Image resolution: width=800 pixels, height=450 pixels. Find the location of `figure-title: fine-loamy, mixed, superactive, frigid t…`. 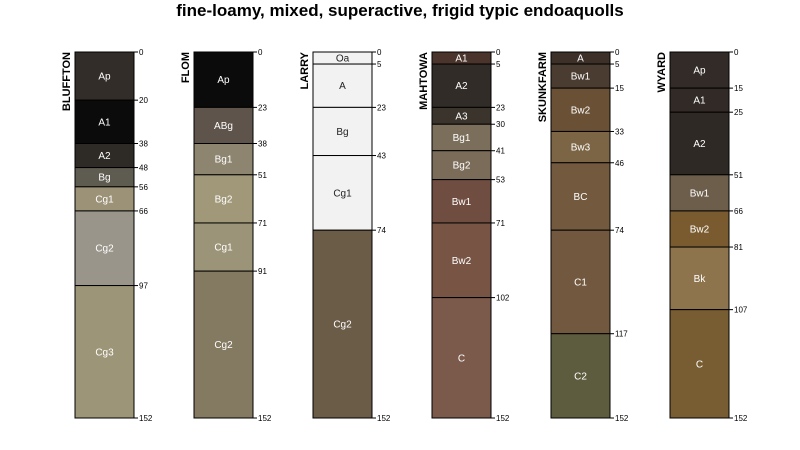

figure-title: fine-loamy, mixed, superactive, frigid t… is located at coordinates (400, 10).